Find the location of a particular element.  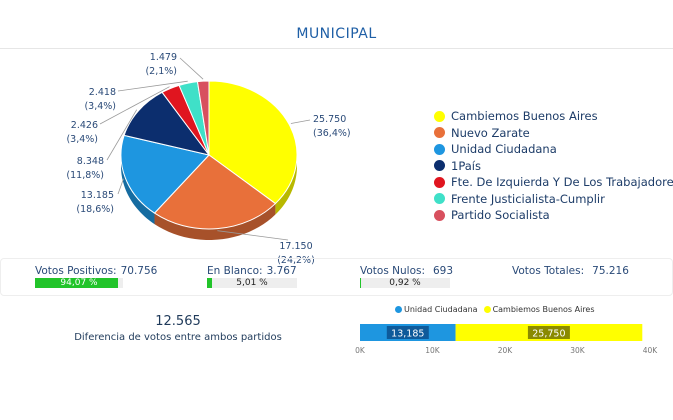

legend-label: 1País is located at coordinates (466, 165).